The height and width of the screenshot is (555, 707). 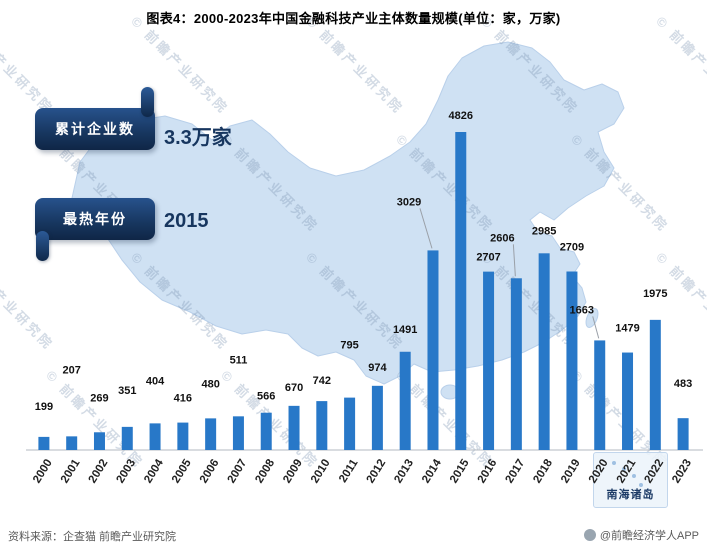 I want to click on bar-value-label: 795, so click(x=349, y=346).